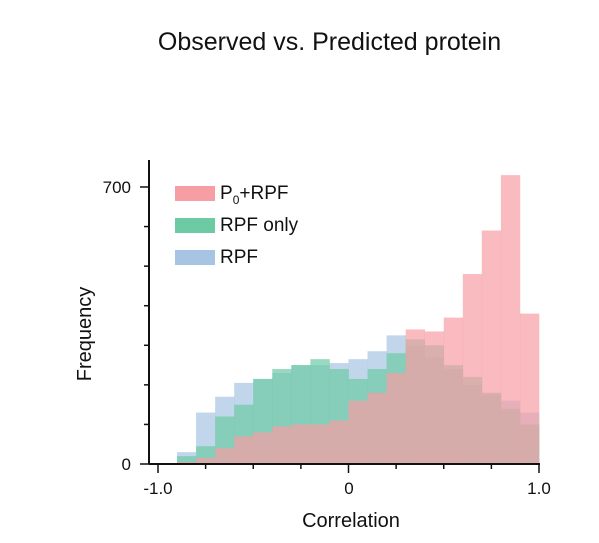  Describe the element at coordinates (126, 464) in the screenshot. I see `y-tick-label-0: 0` at that location.